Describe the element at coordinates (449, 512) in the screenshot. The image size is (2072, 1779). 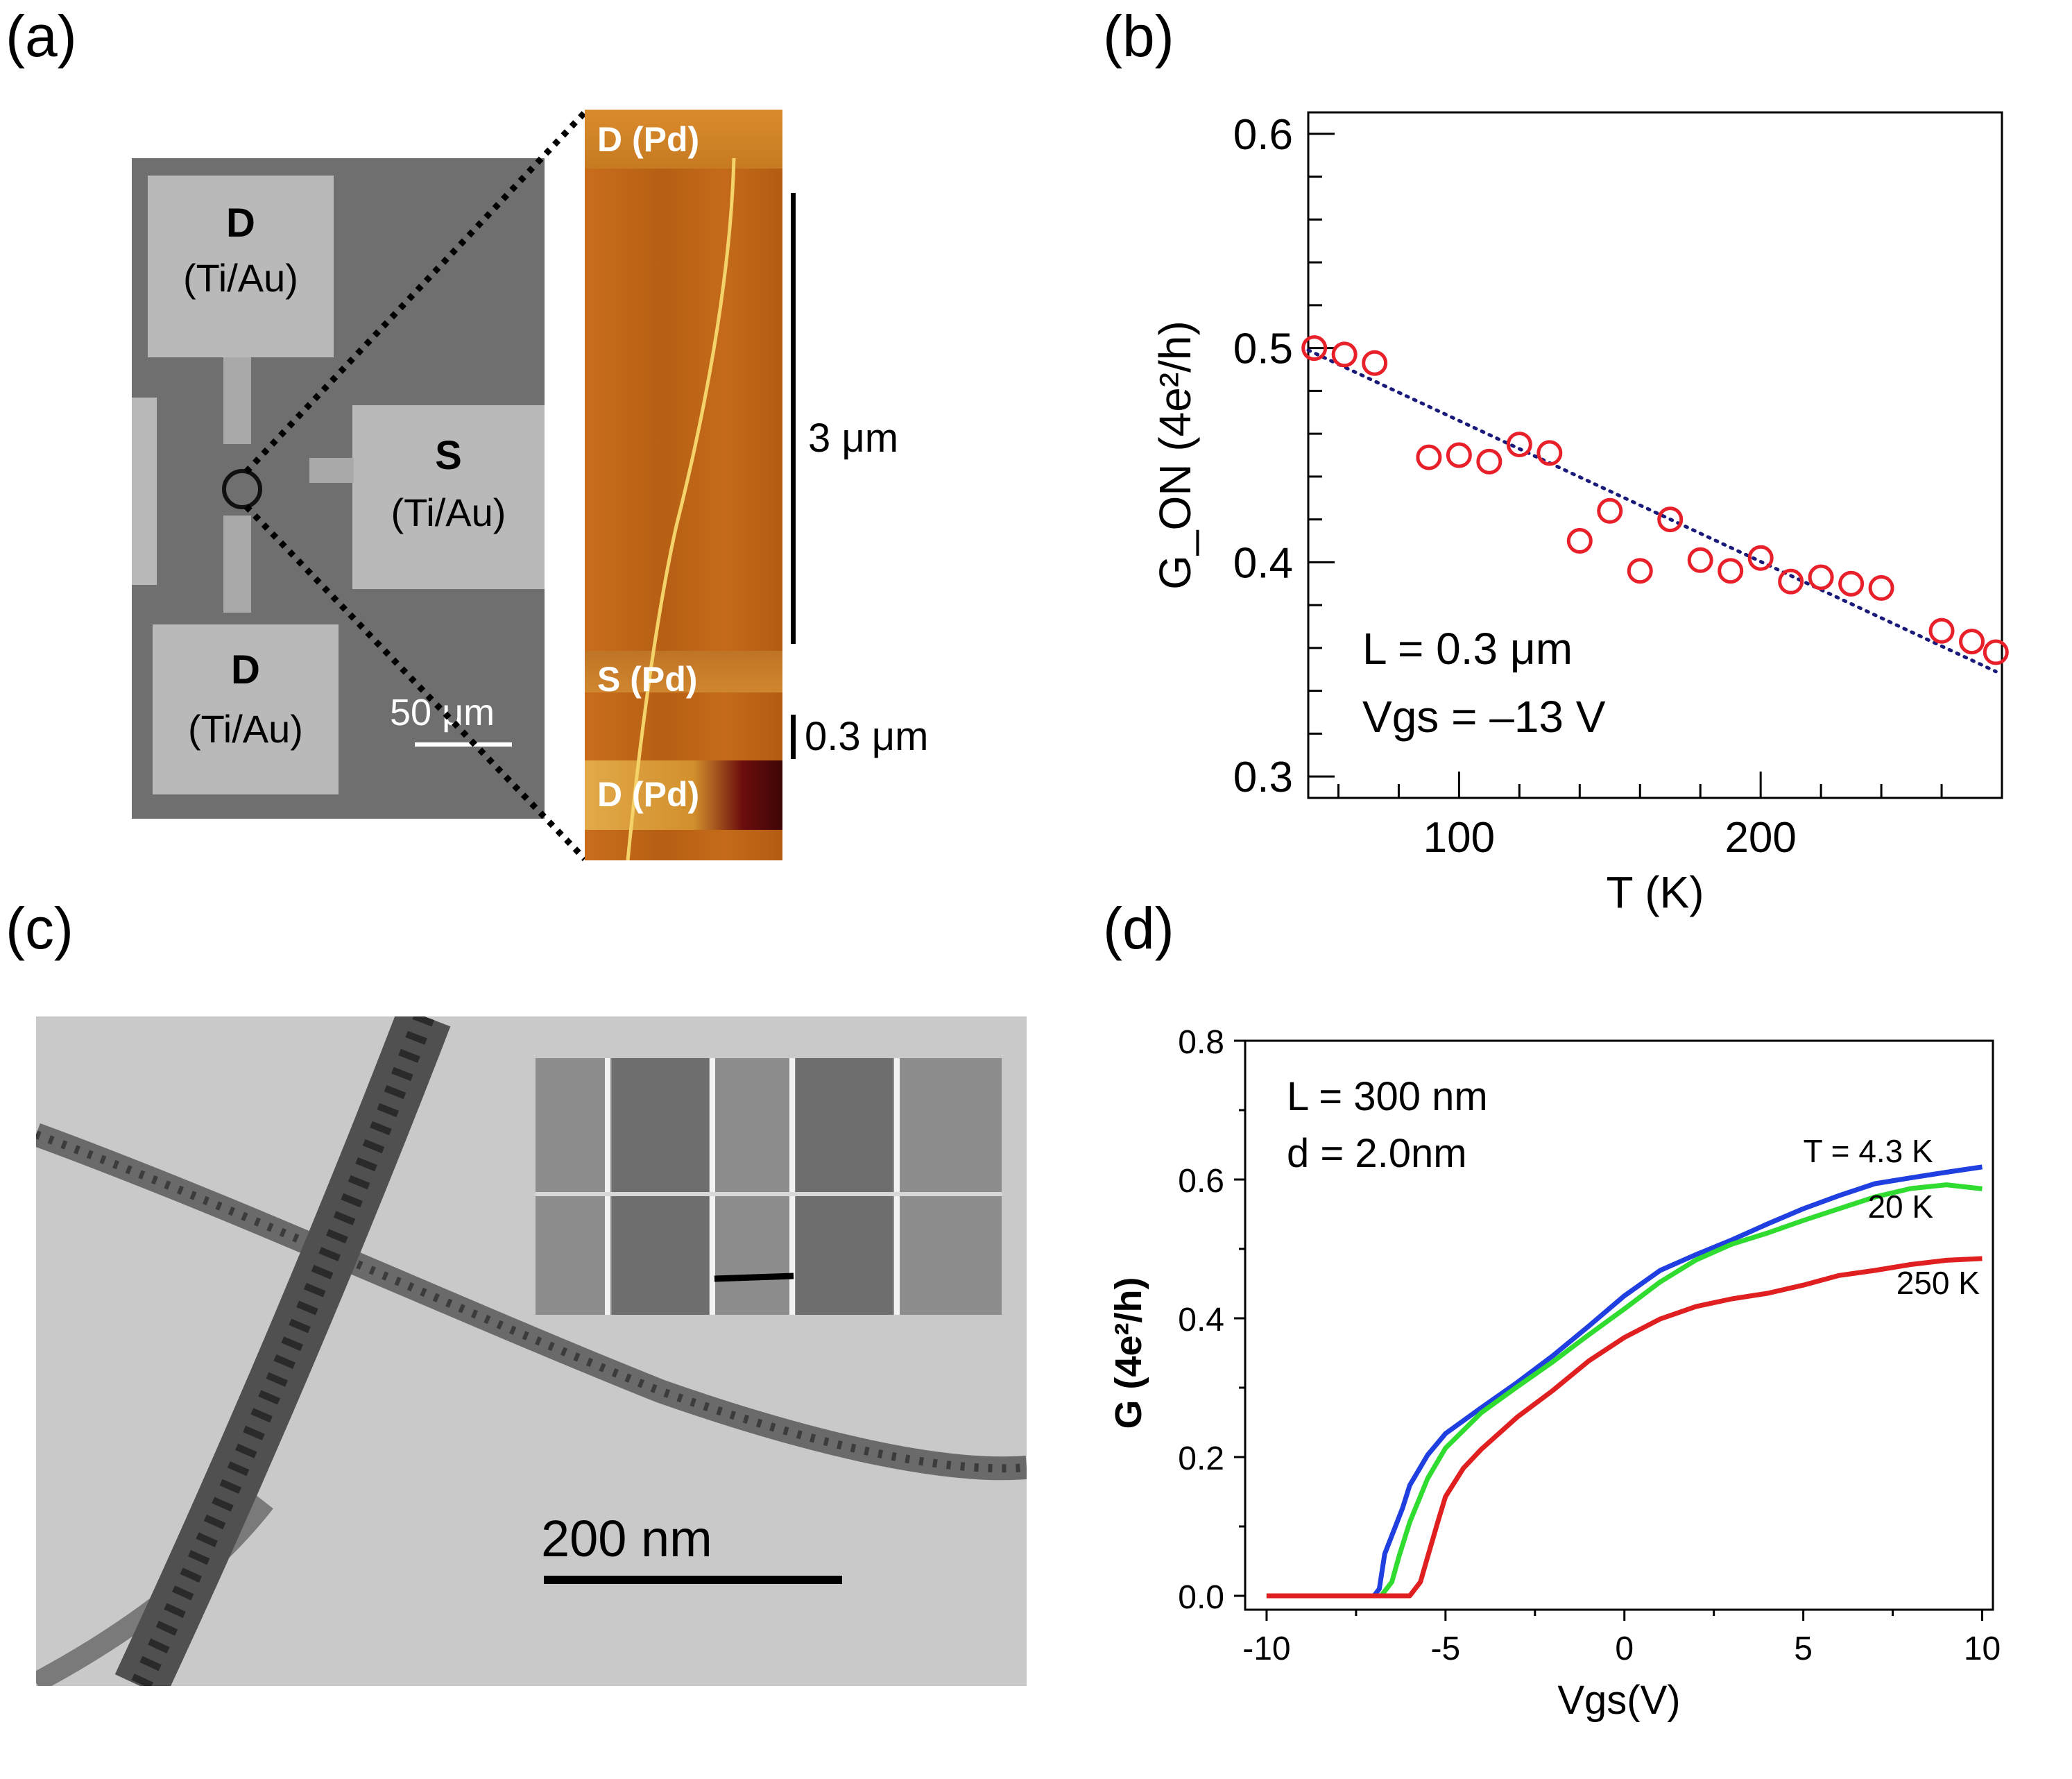
I see `pad-right-material: (Ti/Au)` at that location.